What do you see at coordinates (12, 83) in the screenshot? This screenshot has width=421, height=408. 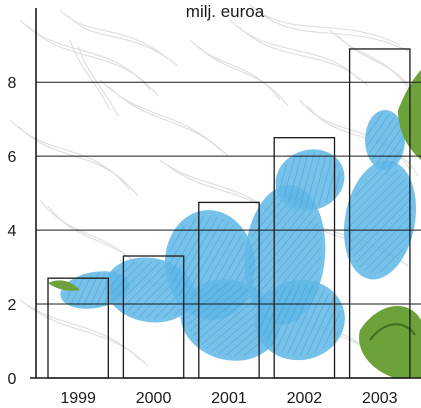 I see `y-tick-label: 8` at bounding box center [12, 83].